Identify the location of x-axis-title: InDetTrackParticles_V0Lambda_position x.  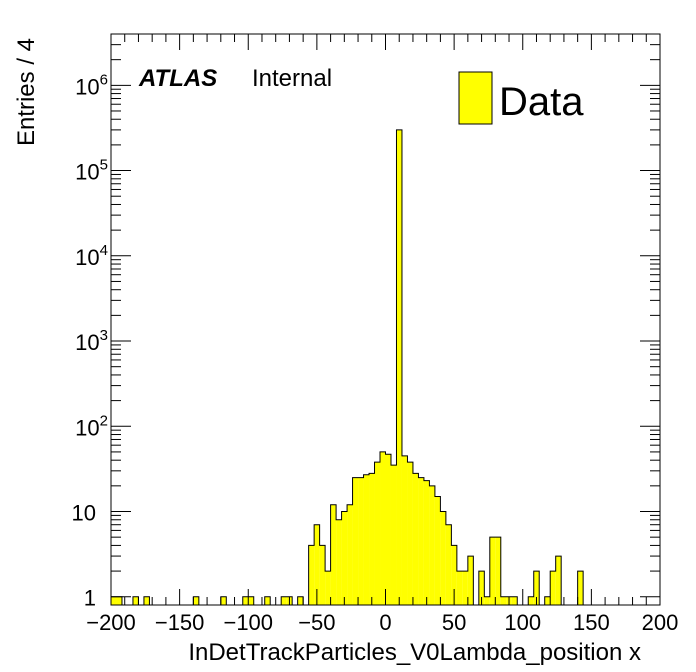
(414, 652).